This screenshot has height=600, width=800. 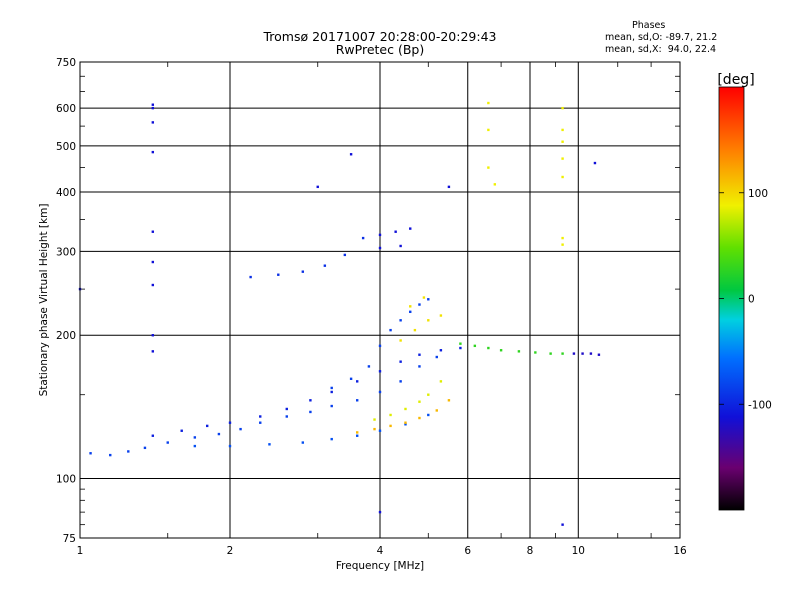 What do you see at coordinates (380, 566) in the screenshot?
I see `x-axis-label: Frequency [MHz]` at bounding box center [380, 566].